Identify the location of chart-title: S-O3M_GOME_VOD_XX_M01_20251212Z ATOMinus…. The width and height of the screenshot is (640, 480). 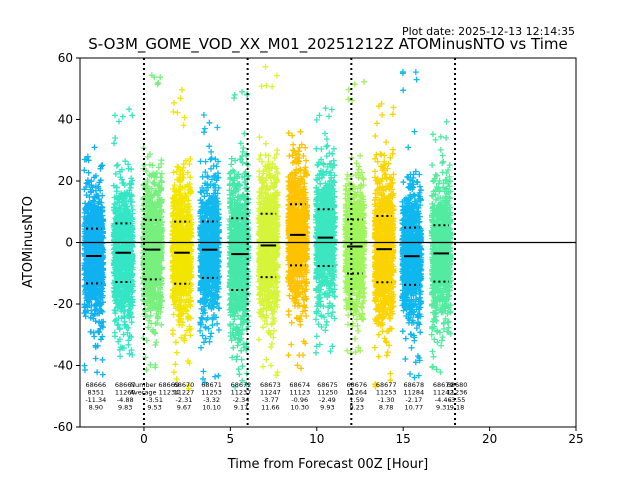
(327, 44).